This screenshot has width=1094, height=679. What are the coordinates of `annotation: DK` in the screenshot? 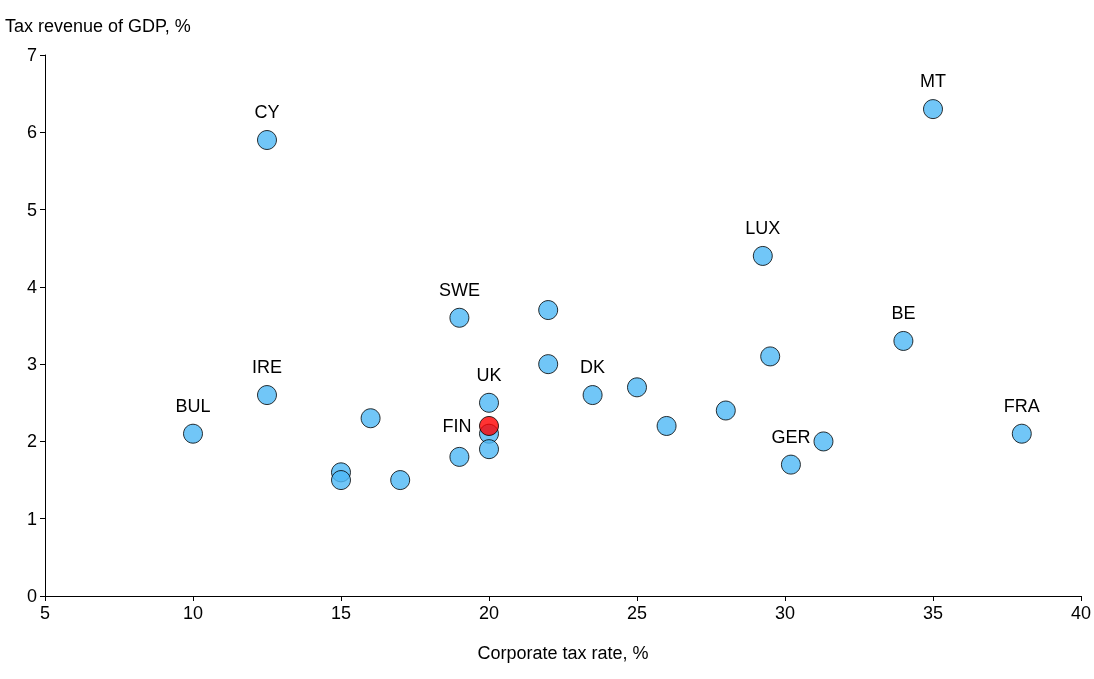 It's located at (593, 367).